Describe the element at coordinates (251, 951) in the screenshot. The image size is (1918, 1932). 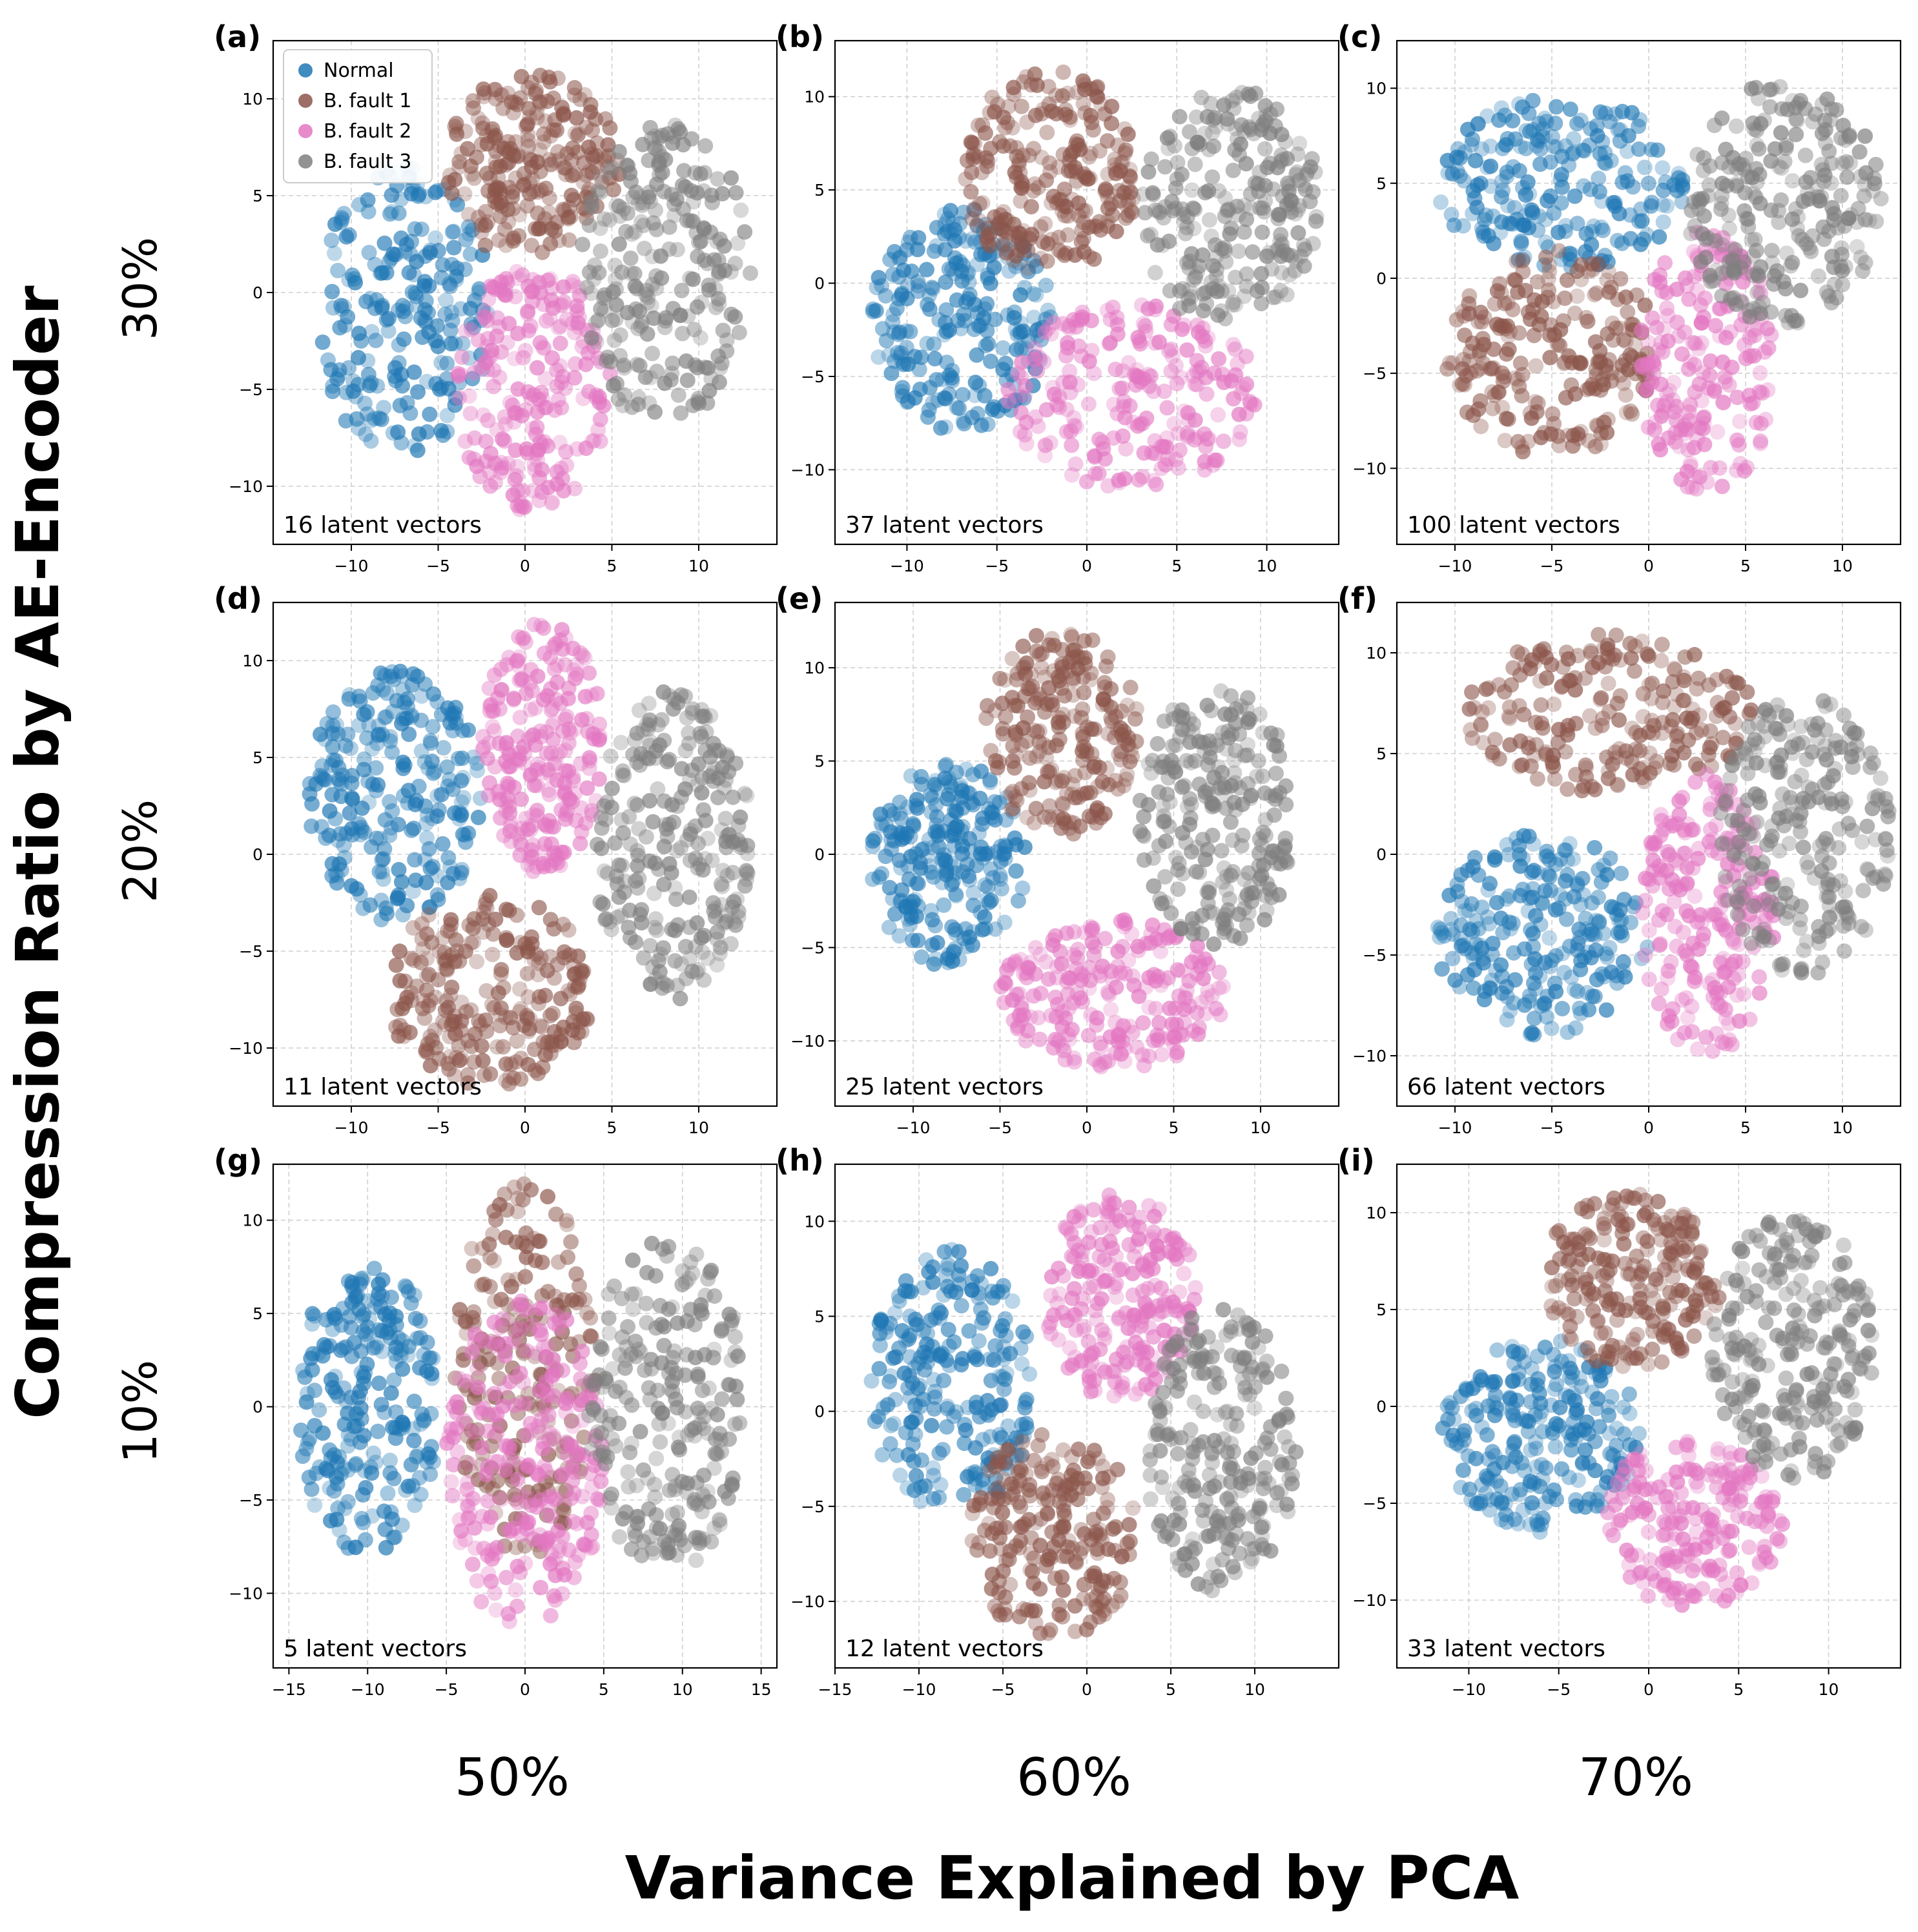
I see `y-tick-label: −5` at that location.